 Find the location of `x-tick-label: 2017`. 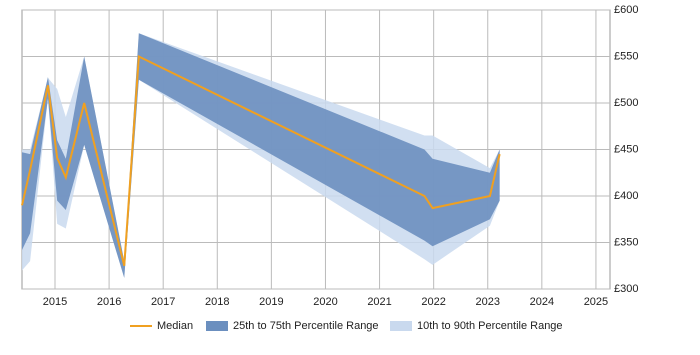

x-tick-label: 2017 is located at coordinates (163, 302).